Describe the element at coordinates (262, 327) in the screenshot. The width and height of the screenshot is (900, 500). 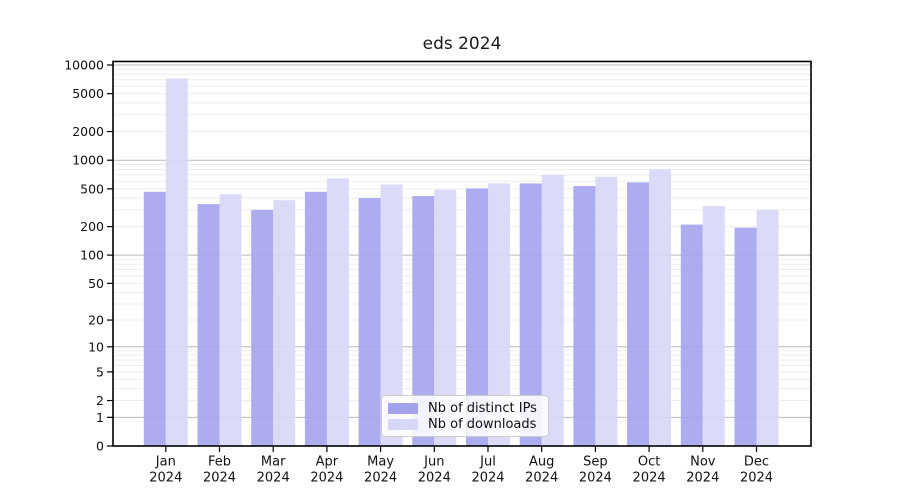
I see `bar-mar-s0` at that location.